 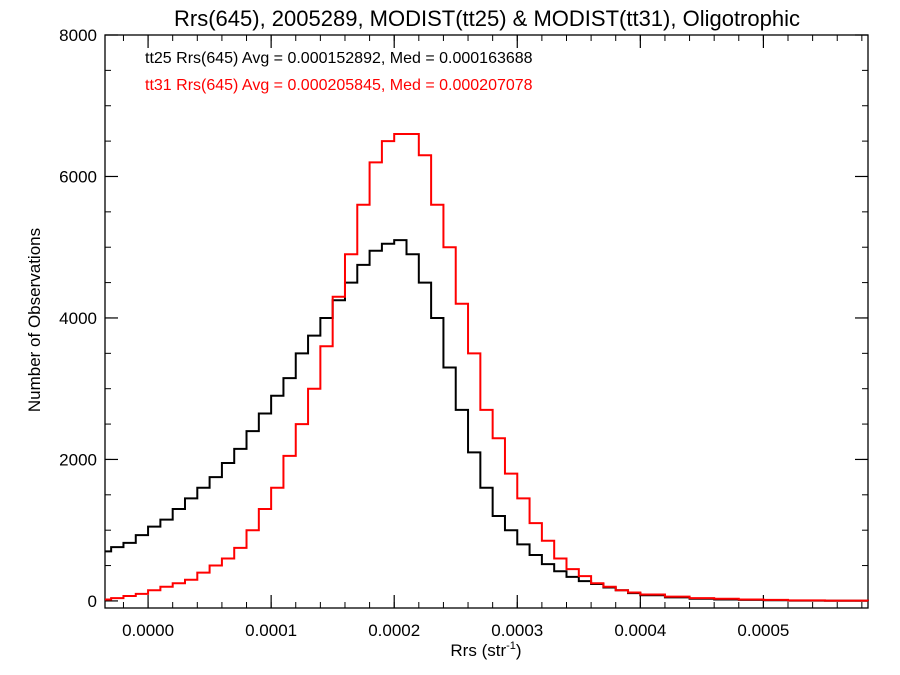 What do you see at coordinates (92, 601) in the screenshot?
I see `y-tick-label: 0` at bounding box center [92, 601].